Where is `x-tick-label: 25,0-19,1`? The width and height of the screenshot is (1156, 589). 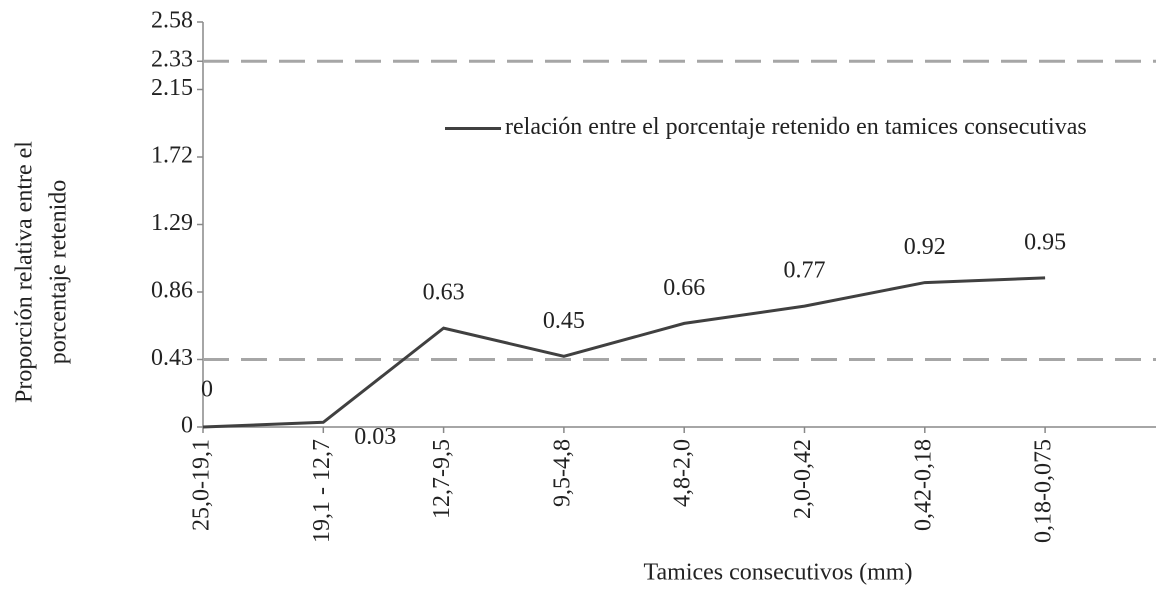 x-tick-label: 25,0-19,1 is located at coordinates (202, 485).